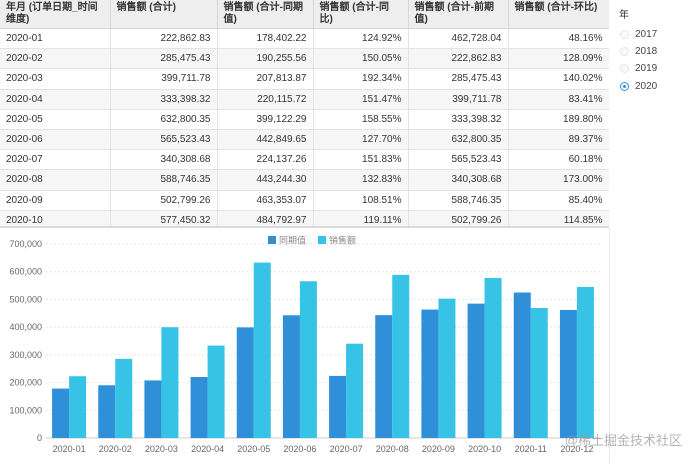 The width and height of the screenshot is (692, 468). I want to click on header-sales-mom: 销售额 (合计-环比), so click(558, 14).